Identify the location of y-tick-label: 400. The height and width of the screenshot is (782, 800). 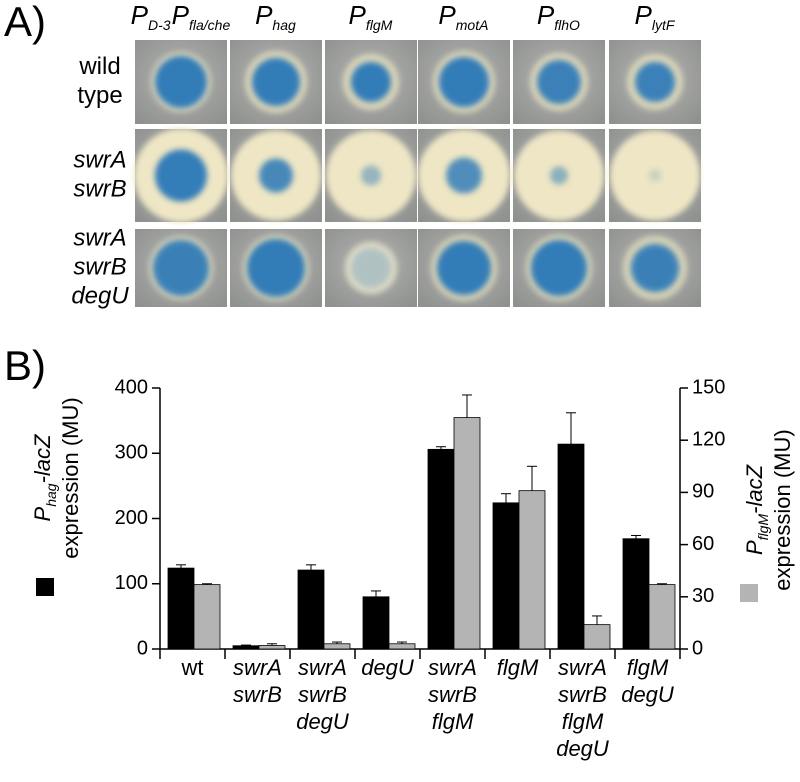
(131, 387).